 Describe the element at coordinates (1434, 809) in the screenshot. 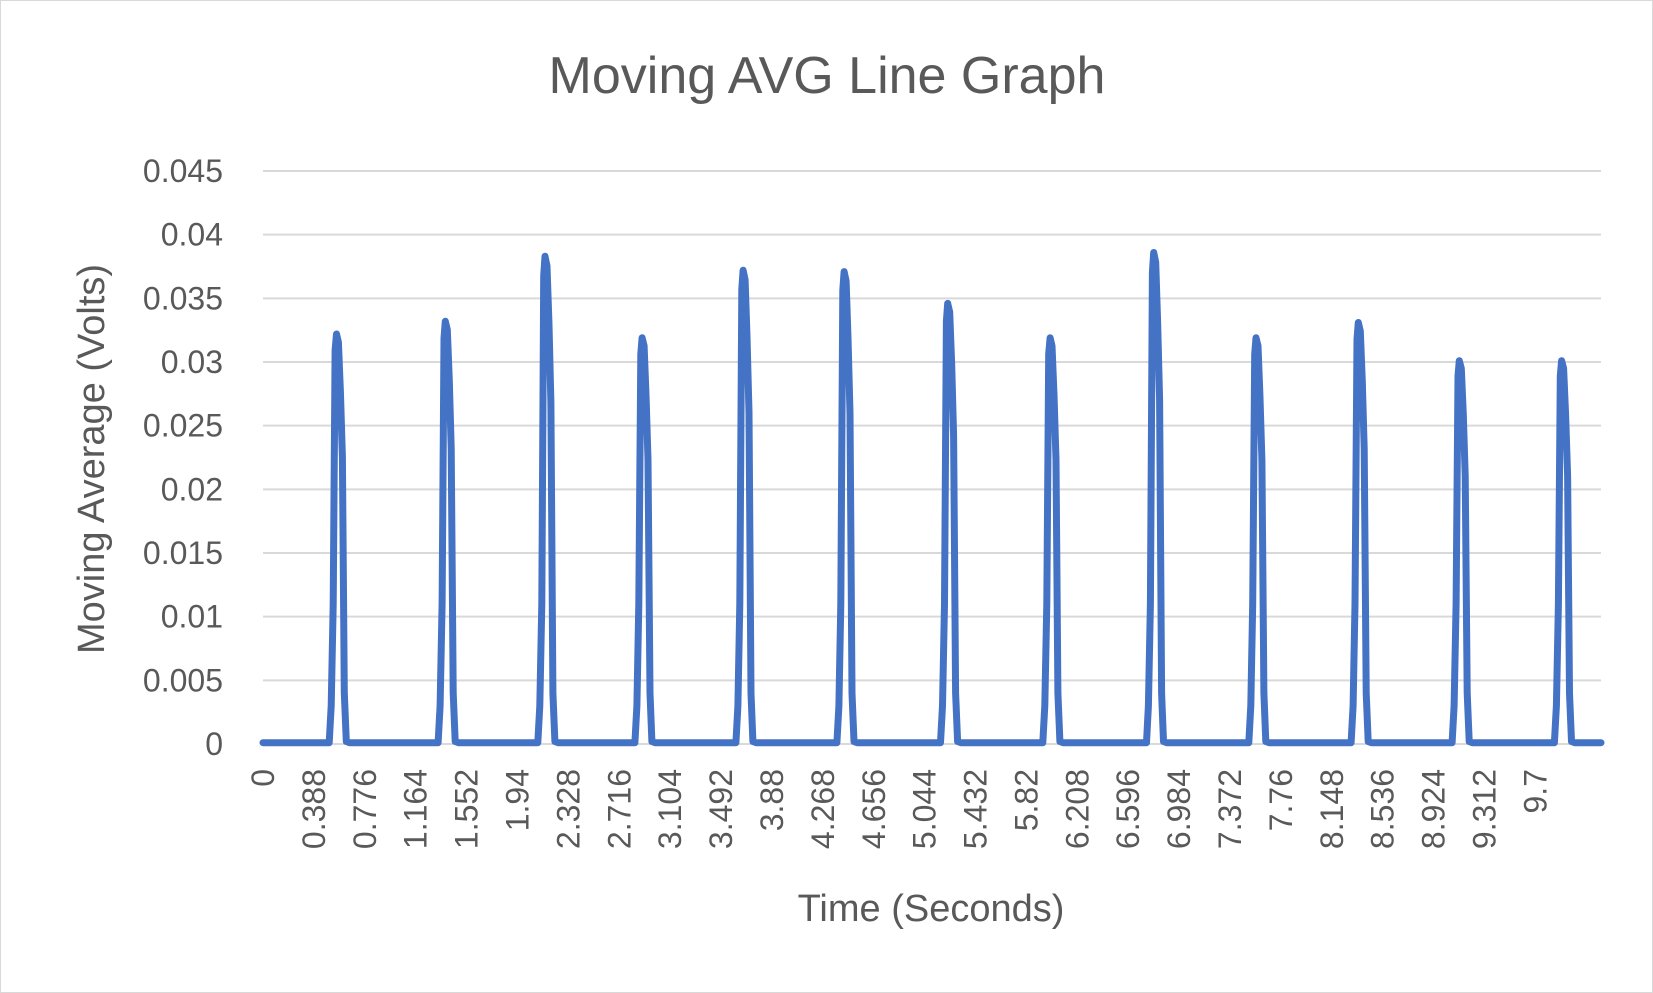

I see `x-tick-label: 8.924` at that location.